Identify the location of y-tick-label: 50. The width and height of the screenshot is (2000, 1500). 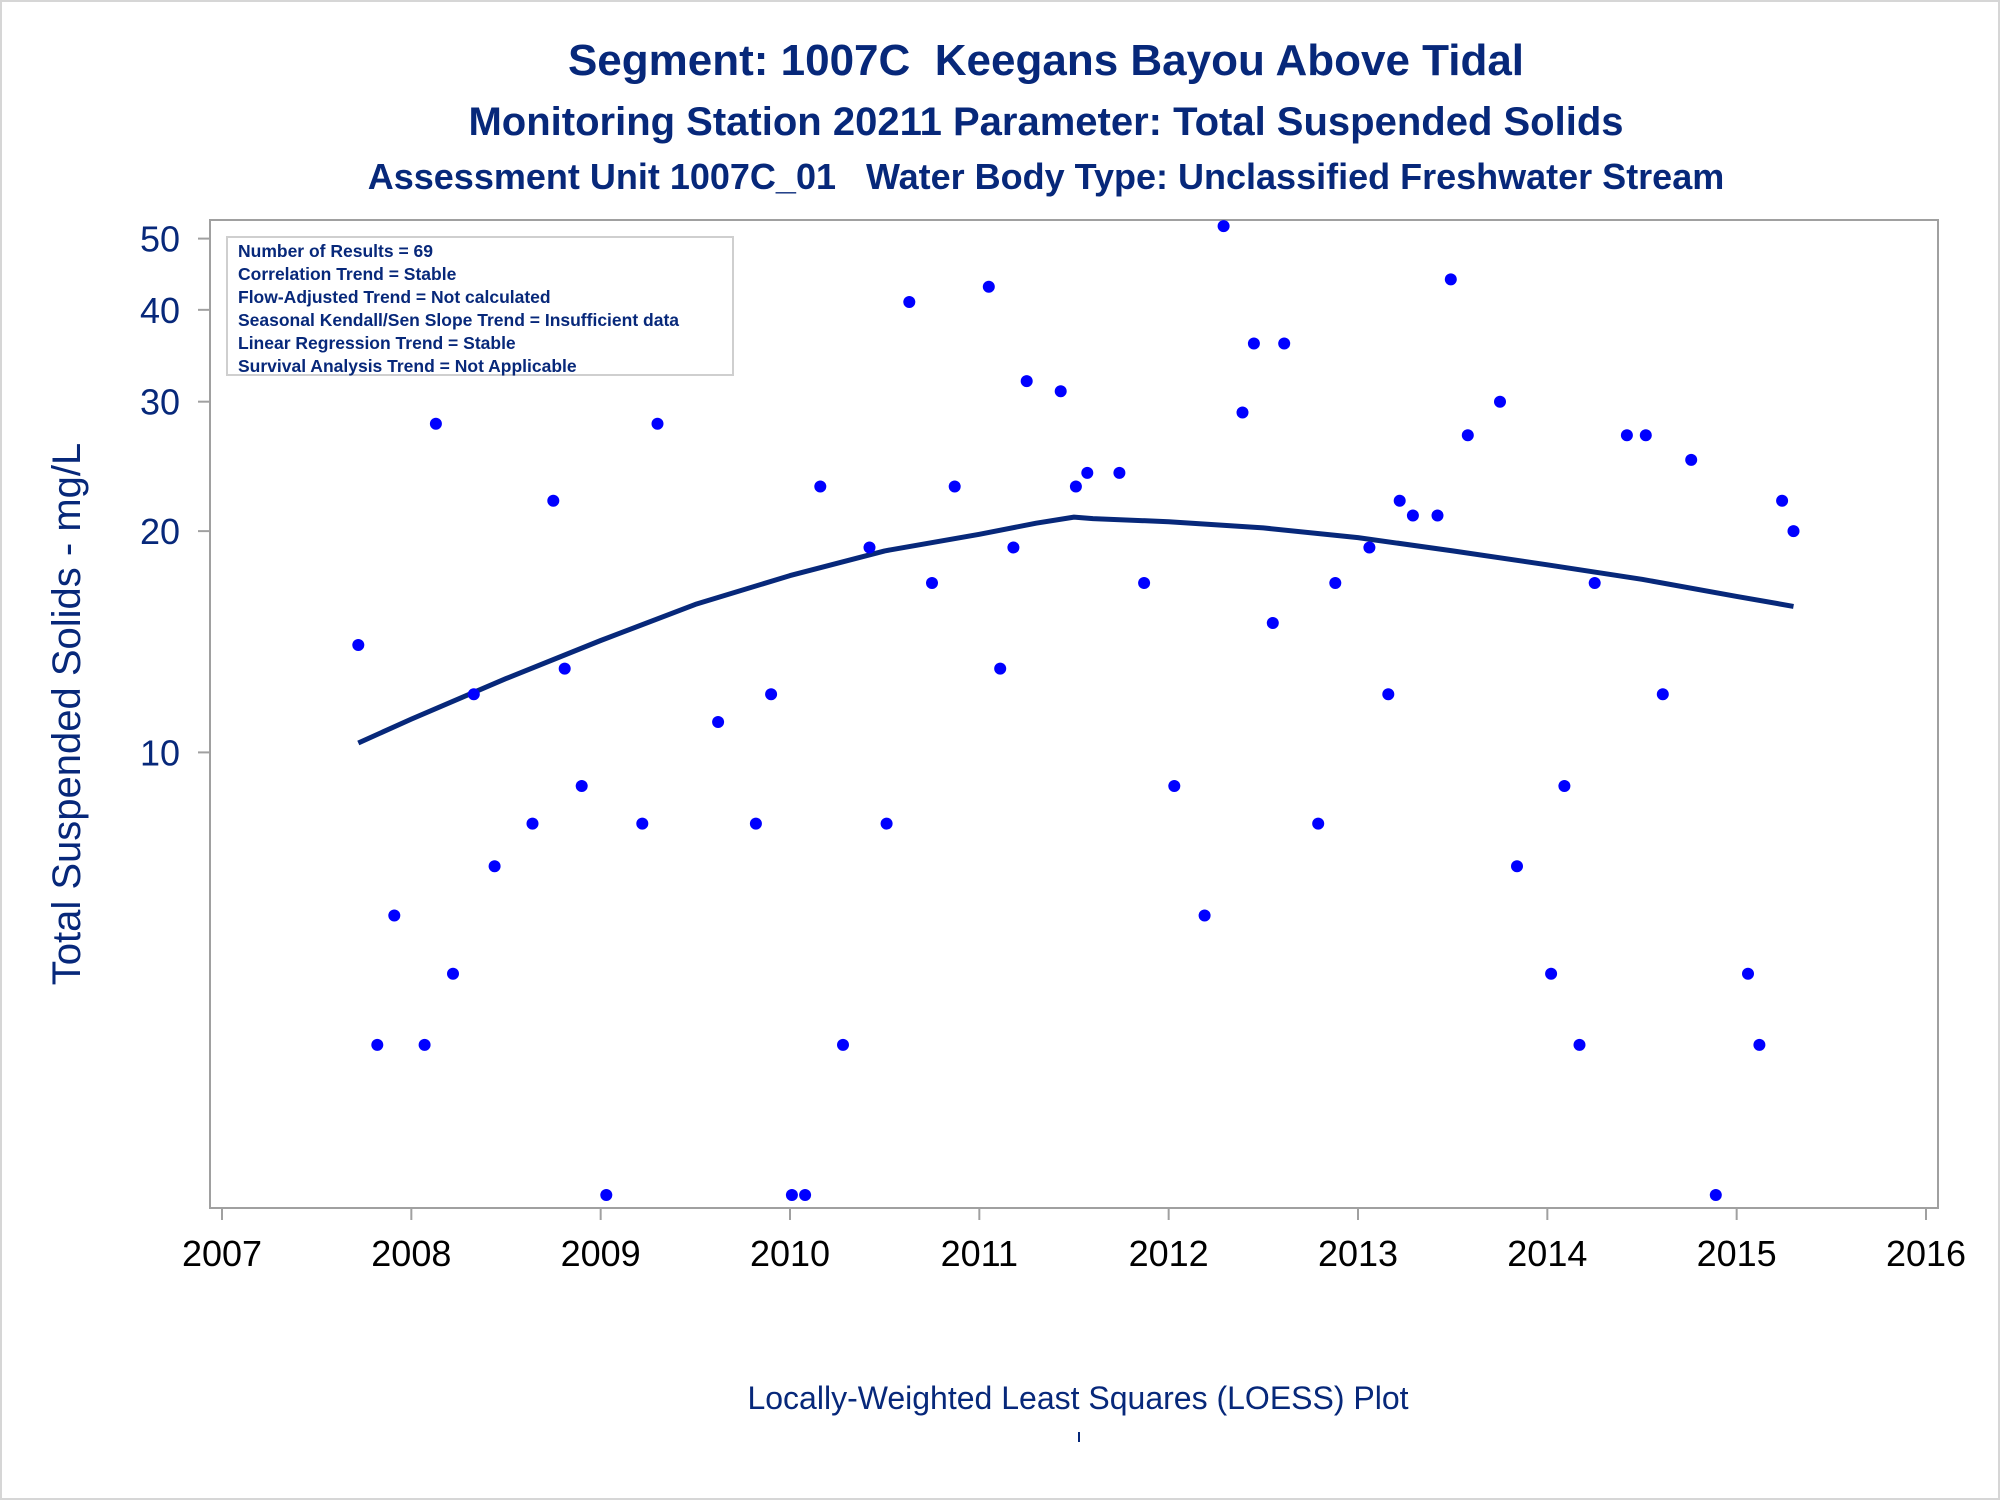
(160, 239).